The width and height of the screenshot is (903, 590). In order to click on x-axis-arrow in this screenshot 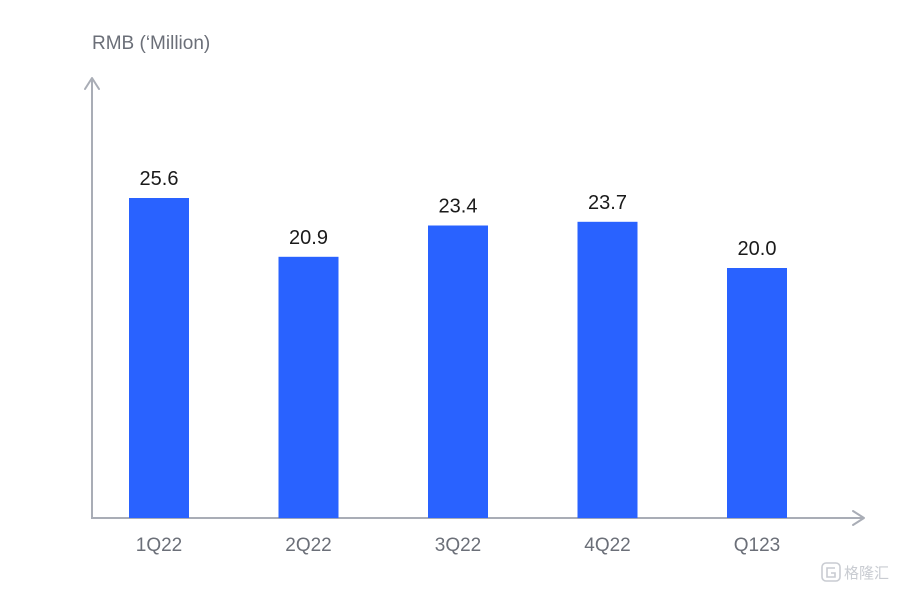, I will do `click(858, 518)`.